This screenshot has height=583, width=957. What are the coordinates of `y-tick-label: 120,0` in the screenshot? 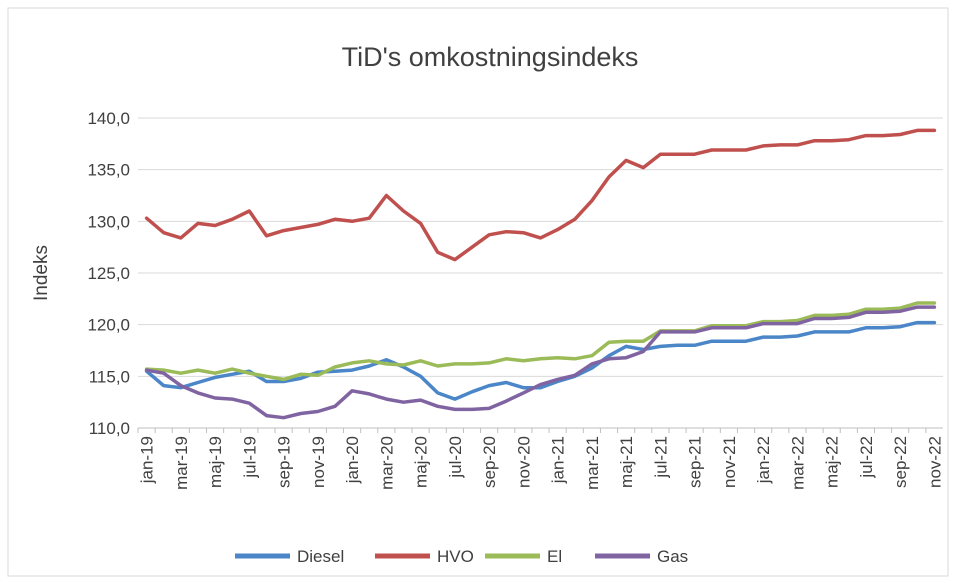 It's located at (108, 325).